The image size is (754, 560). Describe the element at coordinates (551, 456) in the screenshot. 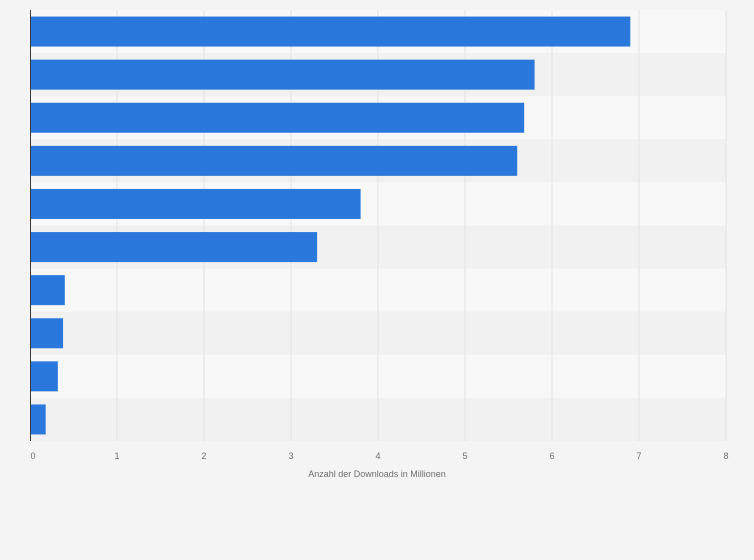

I see `x-tick-label: 6` at that location.